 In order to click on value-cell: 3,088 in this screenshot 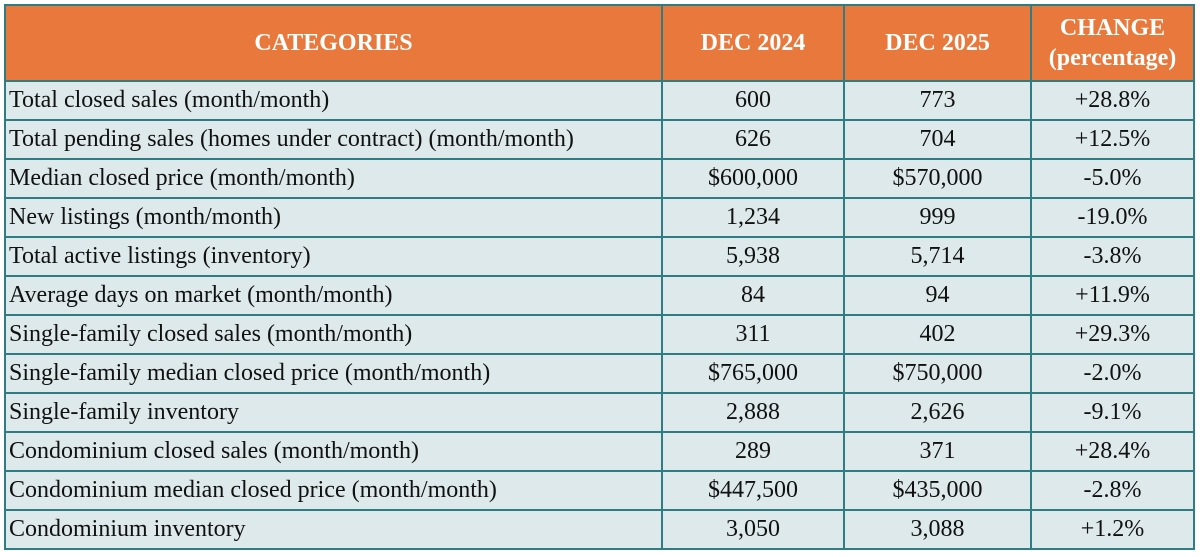, I will do `click(937, 529)`.